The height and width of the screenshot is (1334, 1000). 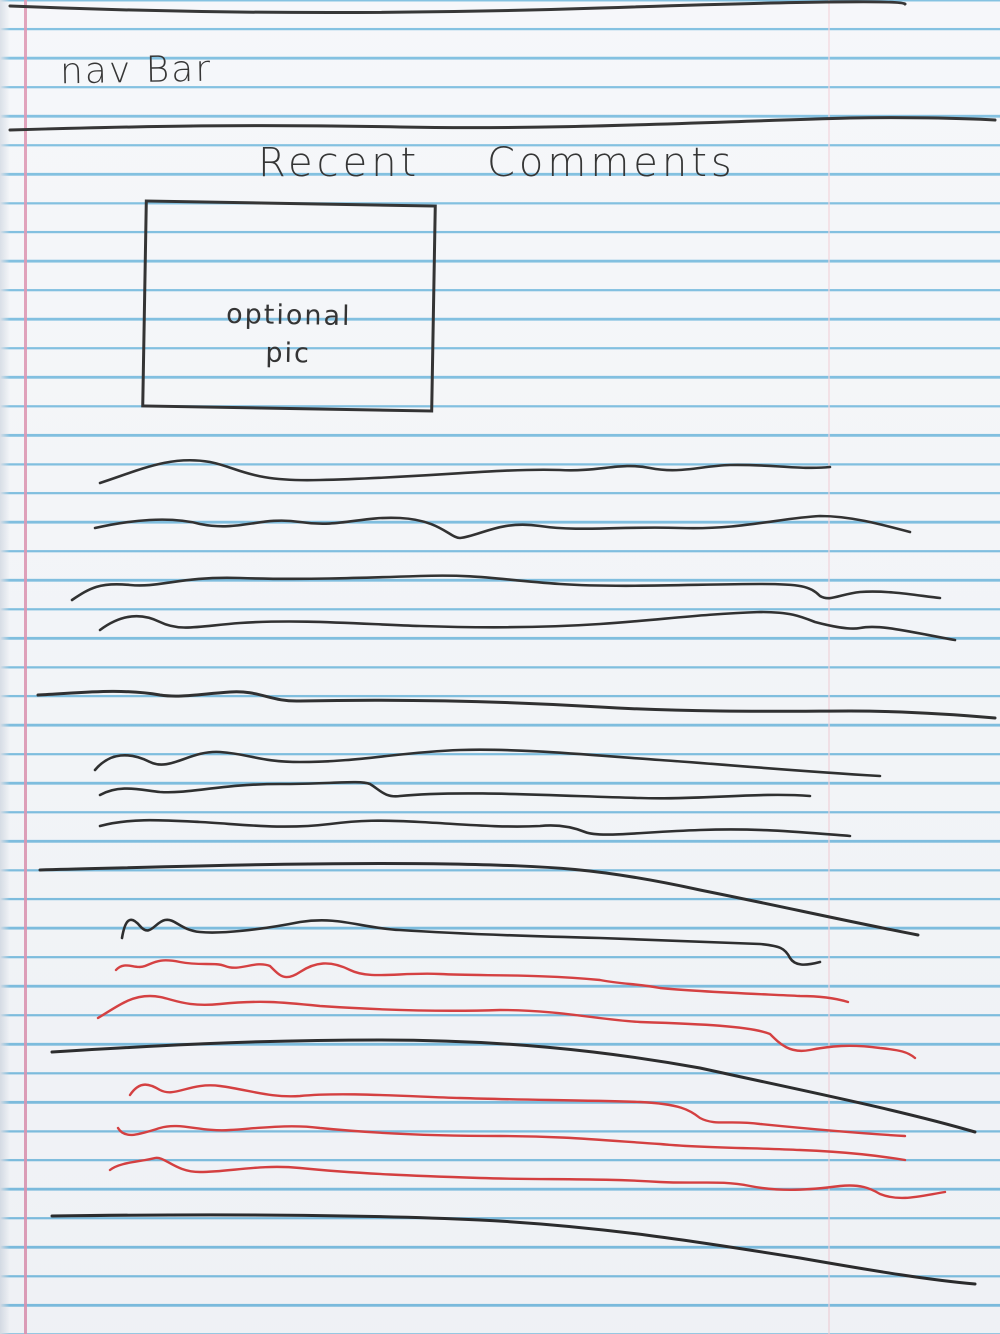 I want to click on faint-right-margin, so click(x=829, y=667).